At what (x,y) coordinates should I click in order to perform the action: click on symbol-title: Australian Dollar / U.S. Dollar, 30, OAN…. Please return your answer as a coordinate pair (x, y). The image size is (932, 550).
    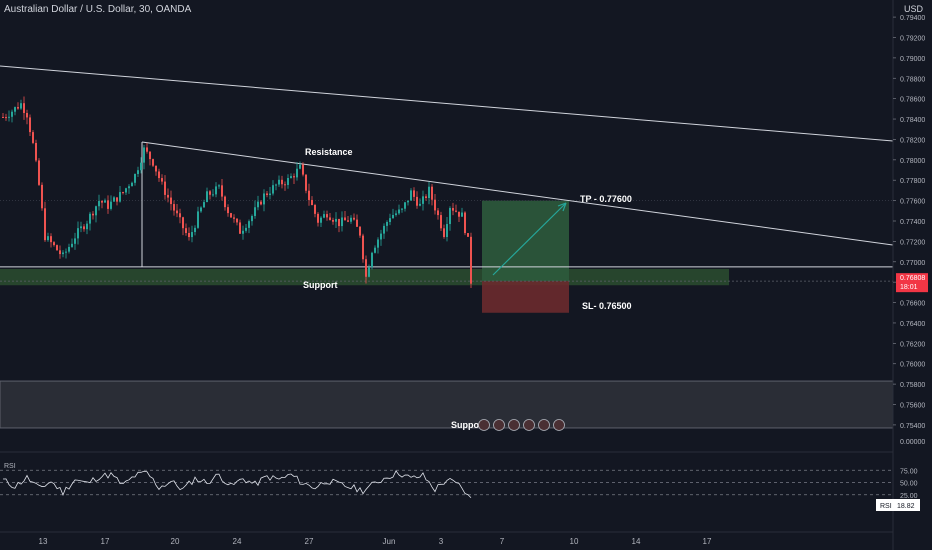
    Looking at the image, I should click on (98, 9).